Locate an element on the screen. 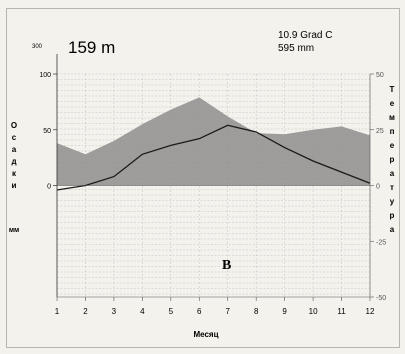 This screenshot has width=405, height=354. left-axis-letter: О is located at coordinates (14, 125).